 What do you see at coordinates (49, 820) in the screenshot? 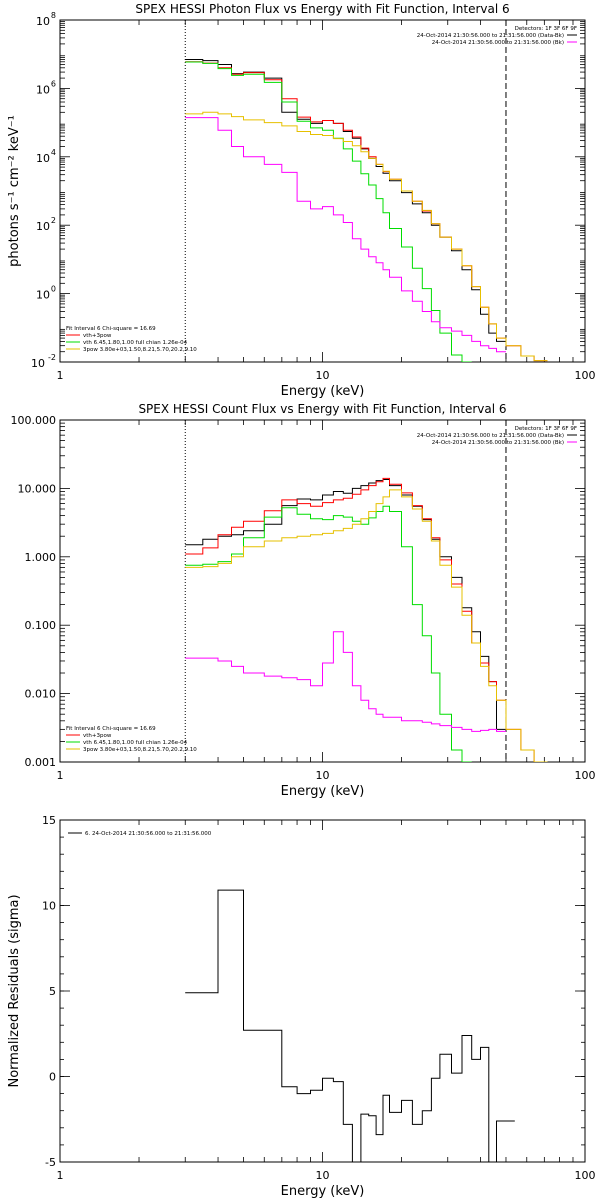
I see `y-tick-label: 15` at bounding box center [49, 820].